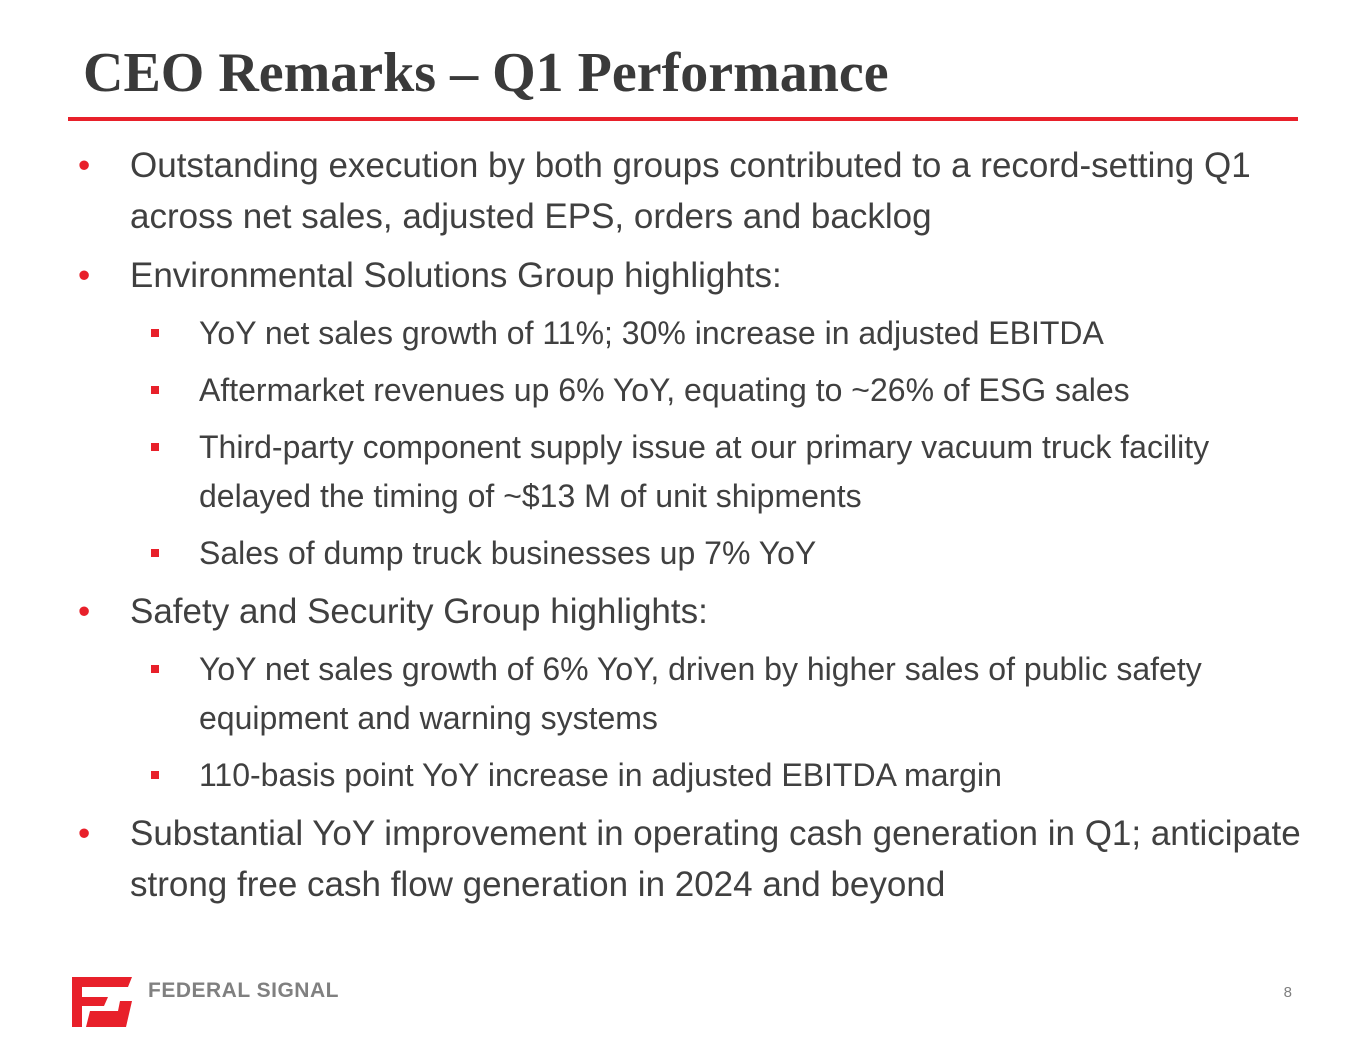 The width and height of the screenshot is (1365, 1055). Describe the element at coordinates (1287, 992) in the screenshot. I see `page-number: 8` at that location.